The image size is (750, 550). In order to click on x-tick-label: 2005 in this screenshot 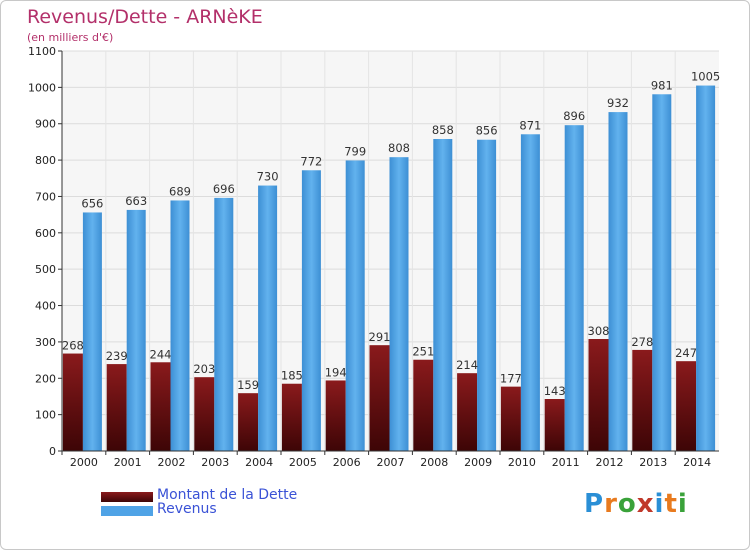, I will do `click(303, 462)`.